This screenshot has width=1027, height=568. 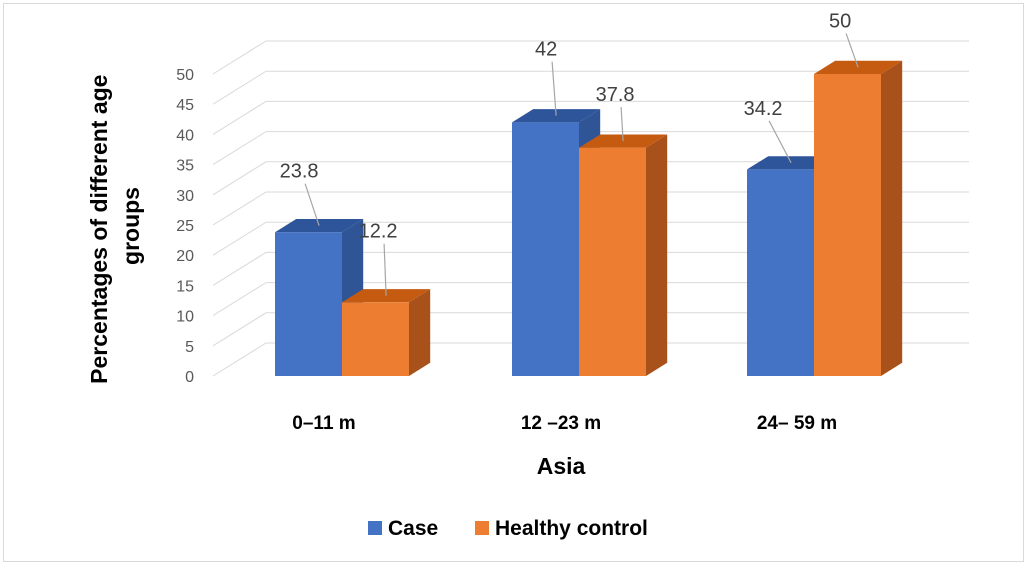 I want to click on svg-text:Percentages of different age: Percentages of different age groups, so click(x=115, y=226).